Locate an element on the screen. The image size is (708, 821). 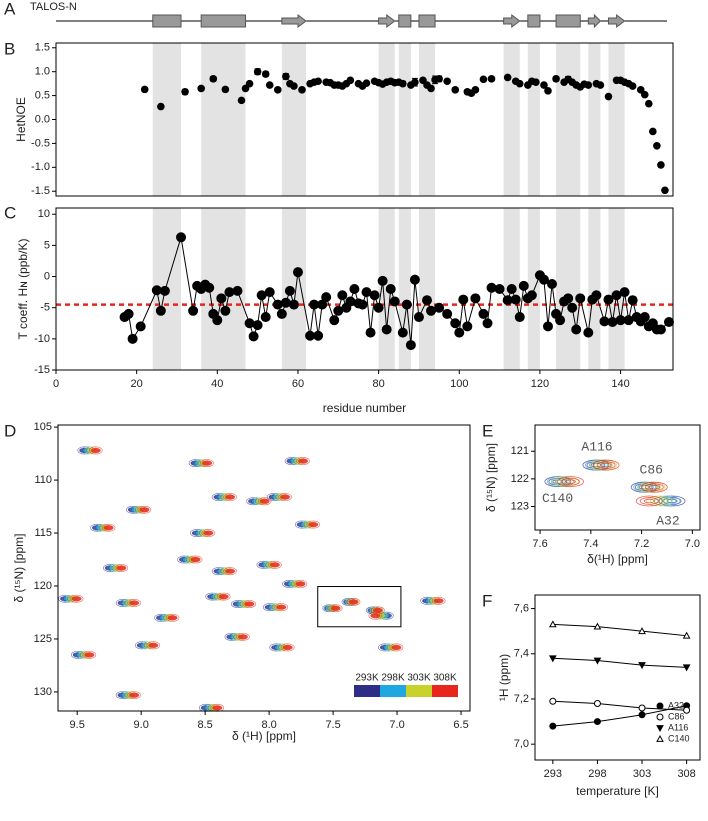
x-tick-label: 60 is located at coordinates (298, 384).